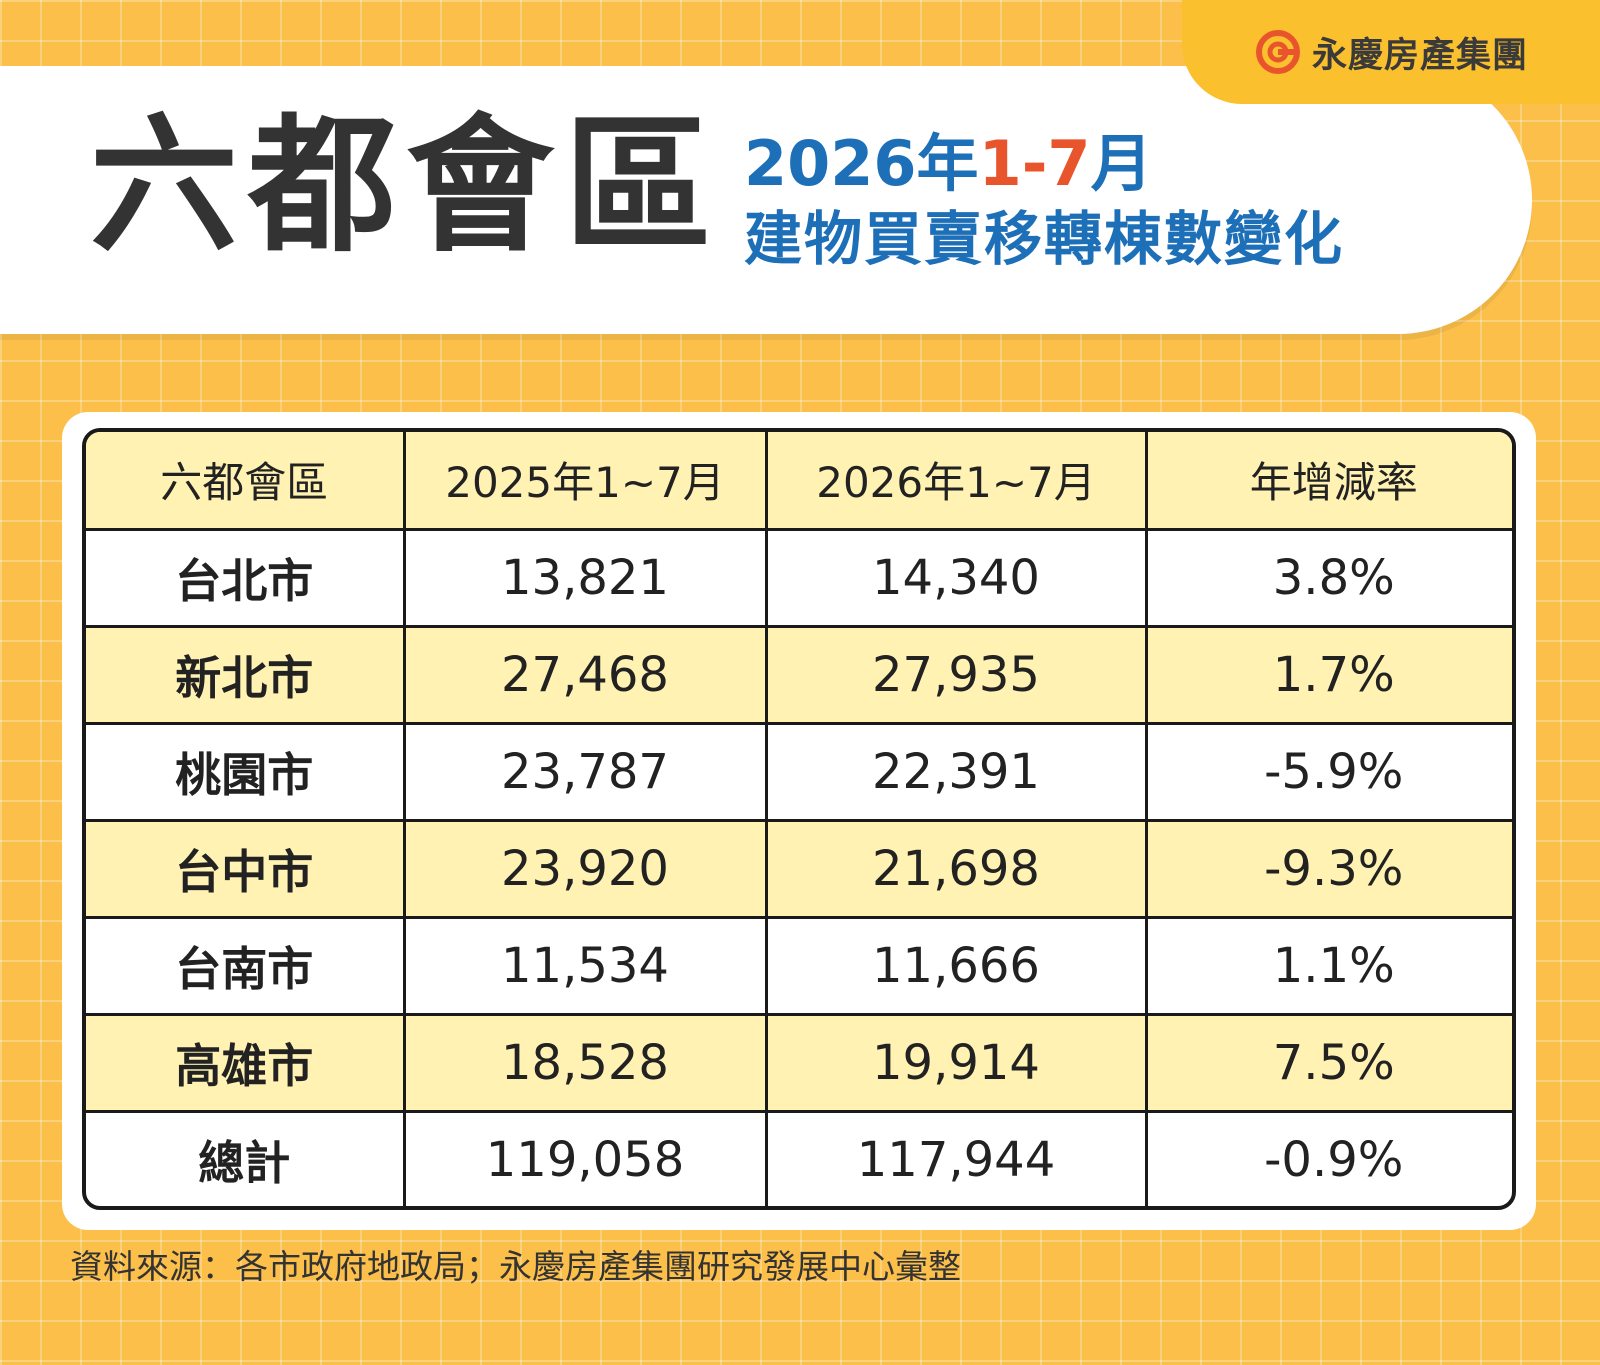 This screenshot has width=1600, height=1365. Describe the element at coordinates (956, 674) in the screenshot. I see `cell-2026: 27,935` at that location.